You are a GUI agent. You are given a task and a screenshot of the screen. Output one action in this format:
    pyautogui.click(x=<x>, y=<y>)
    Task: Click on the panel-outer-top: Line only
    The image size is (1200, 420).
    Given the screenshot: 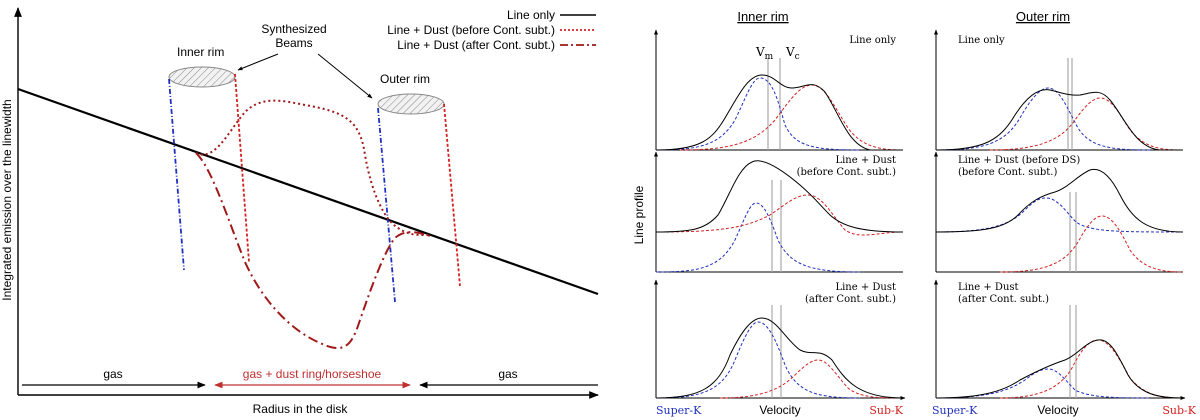 What is the action you would take?
    pyautogui.click(x=1059, y=93)
    